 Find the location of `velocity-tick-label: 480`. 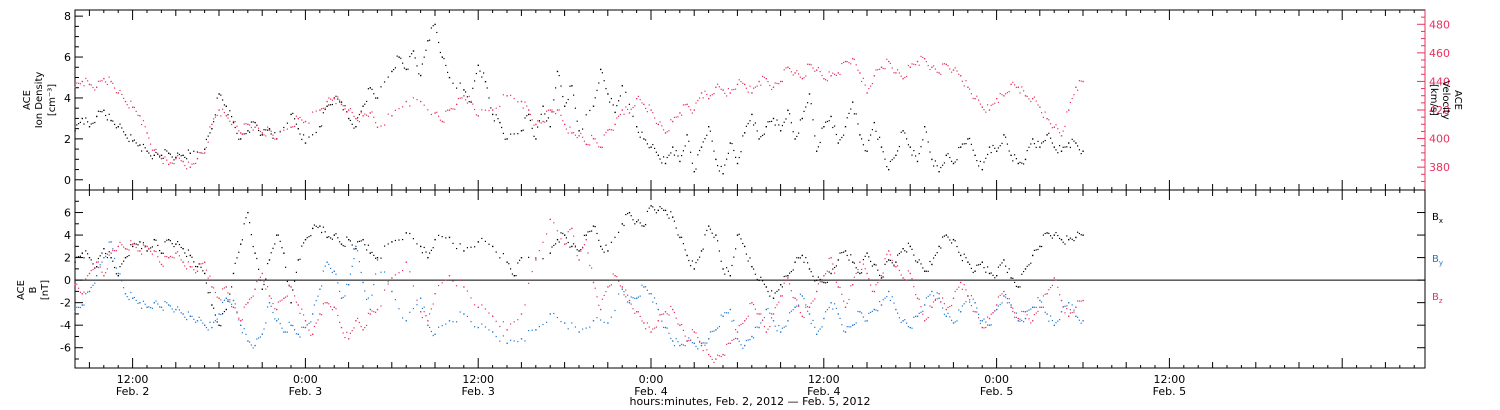

velocity-tick-label: 480 is located at coordinates (1439, 24).